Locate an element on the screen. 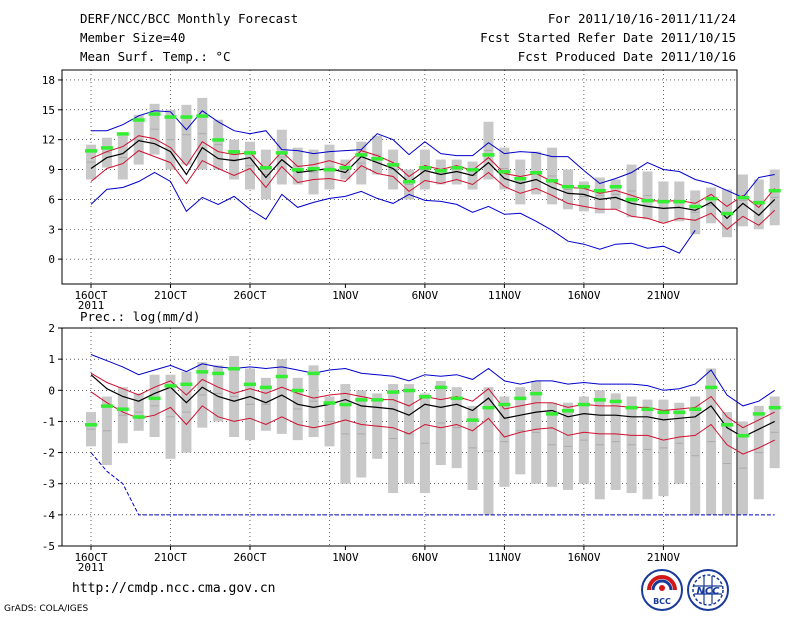  y-tick-label: -3 is located at coordinates (48, 484).